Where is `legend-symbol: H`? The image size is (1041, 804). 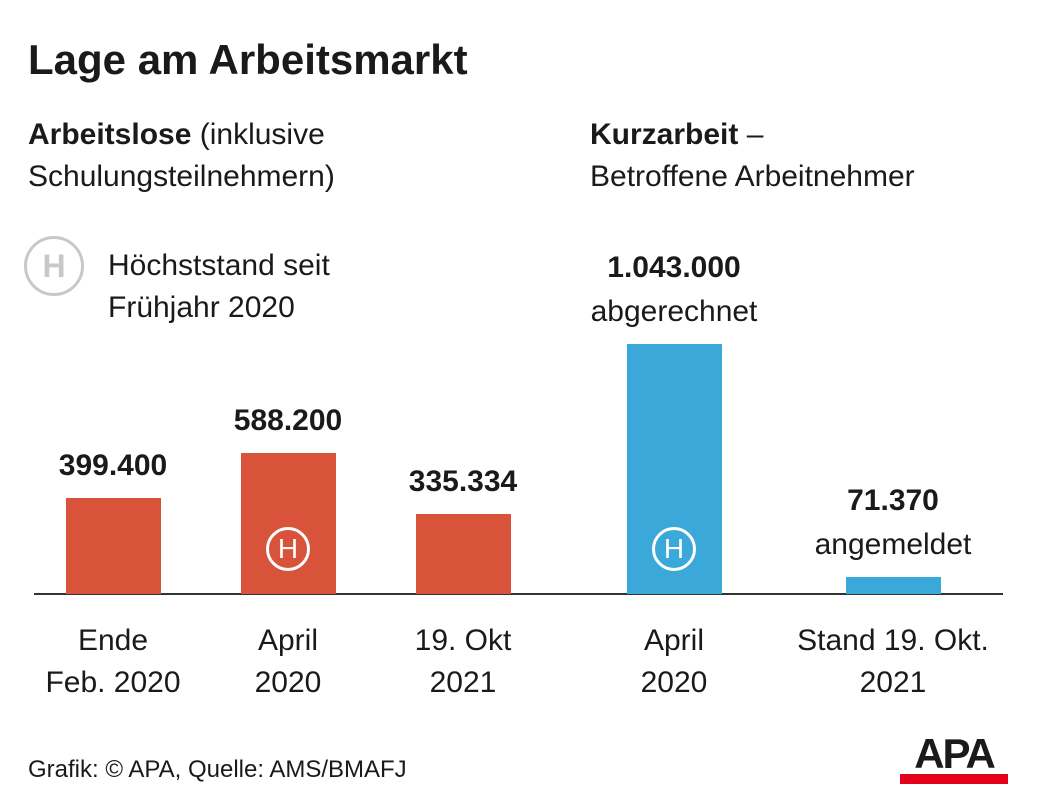 legend-symbol: H is located at coordinates (54, 266).